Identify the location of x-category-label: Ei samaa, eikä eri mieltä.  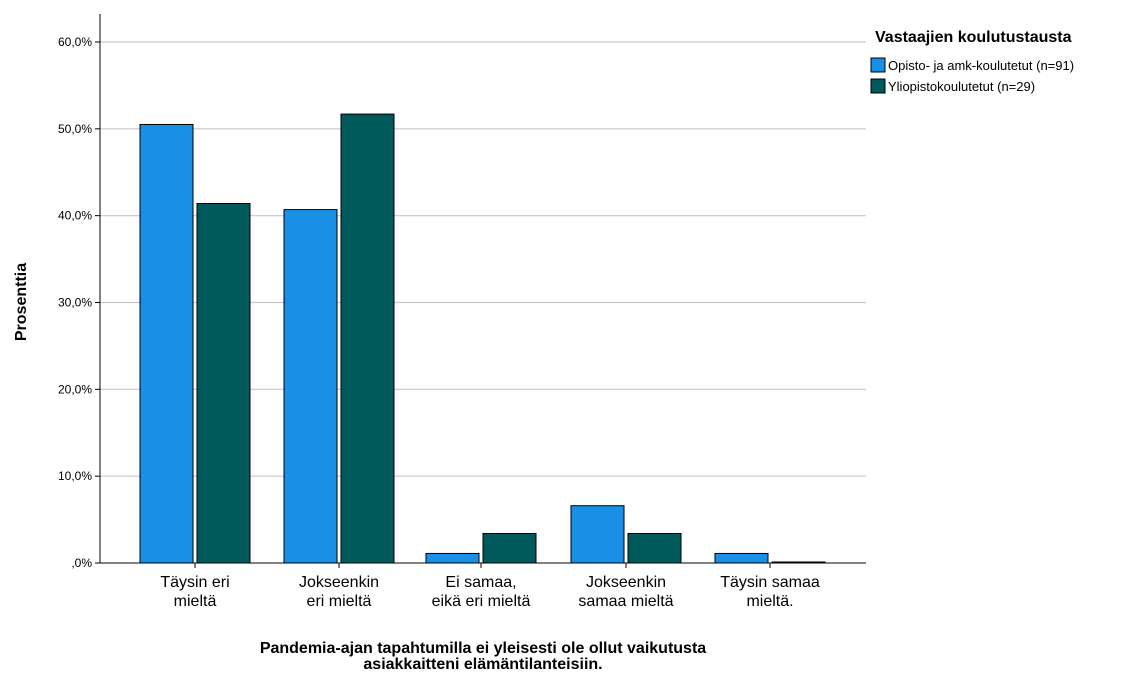
(481, 592).